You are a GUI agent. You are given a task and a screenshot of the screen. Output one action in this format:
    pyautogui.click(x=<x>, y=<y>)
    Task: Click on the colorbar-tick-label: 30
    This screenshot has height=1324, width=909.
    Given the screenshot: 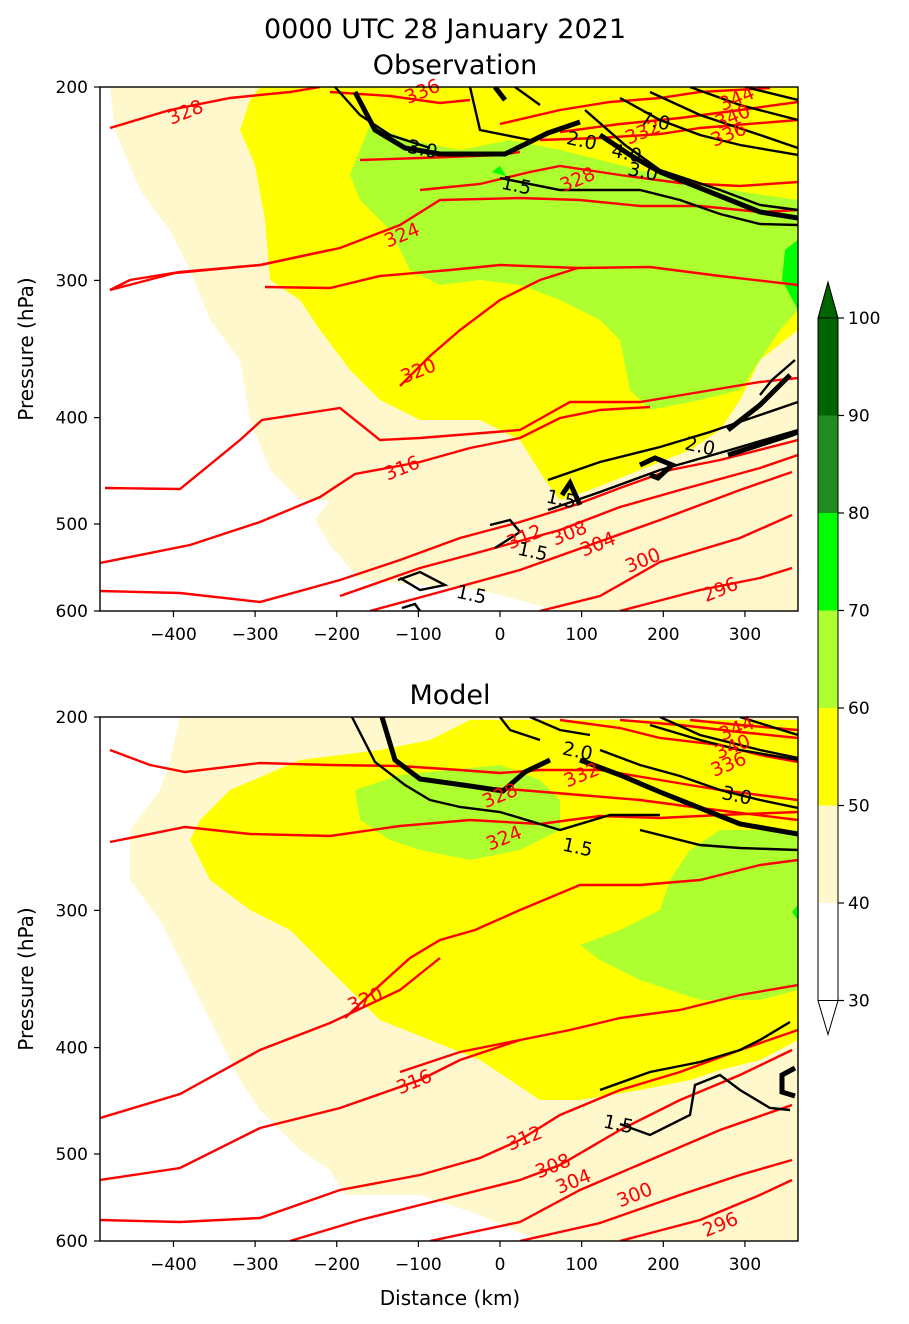 What is the action you would take?
    pyautogui.click(x=859, y=1002)
    